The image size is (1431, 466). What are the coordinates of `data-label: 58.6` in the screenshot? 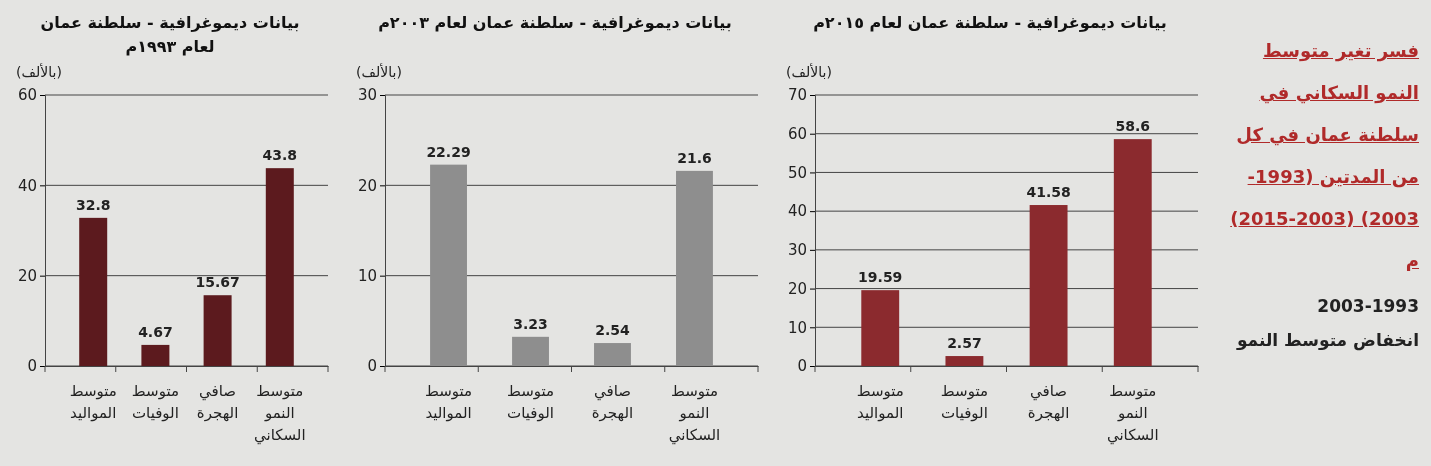 It's located at (1133, 126).